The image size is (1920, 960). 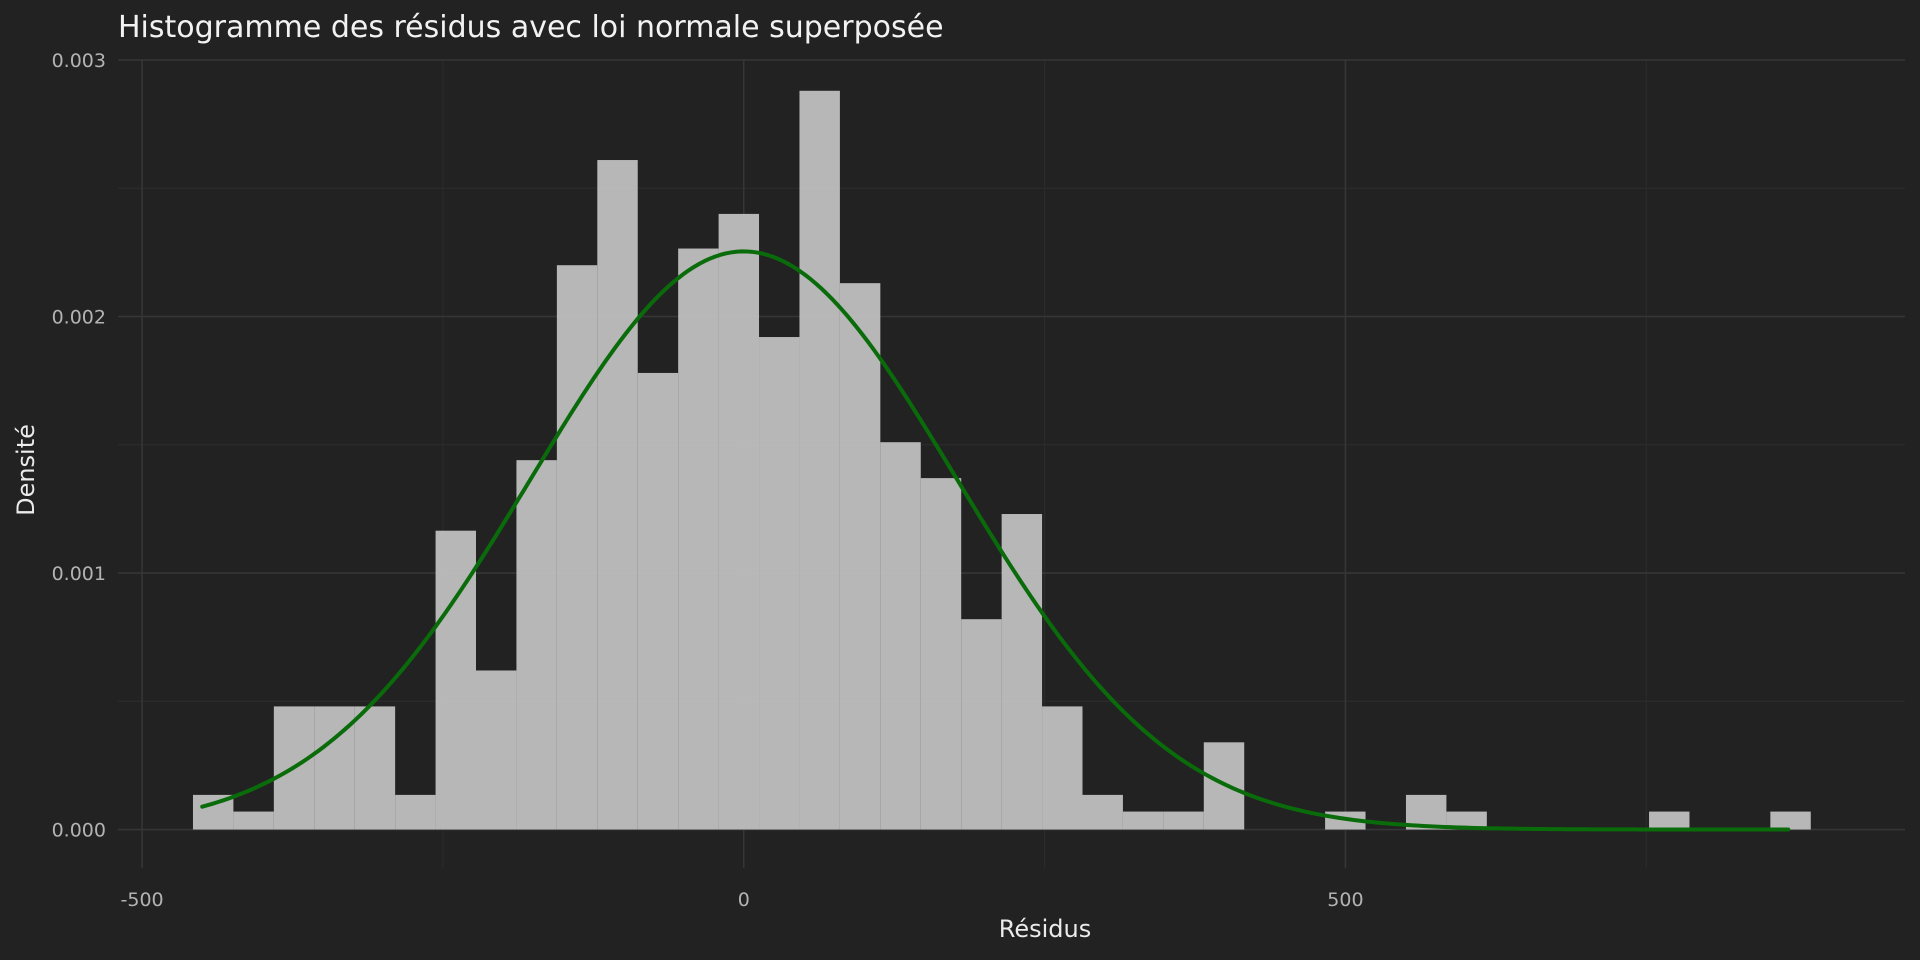 What do you see at coordinates (79, 831) in the screenshot?
I see `y-tick-label: 0.000` at bounding box center [79, 831].